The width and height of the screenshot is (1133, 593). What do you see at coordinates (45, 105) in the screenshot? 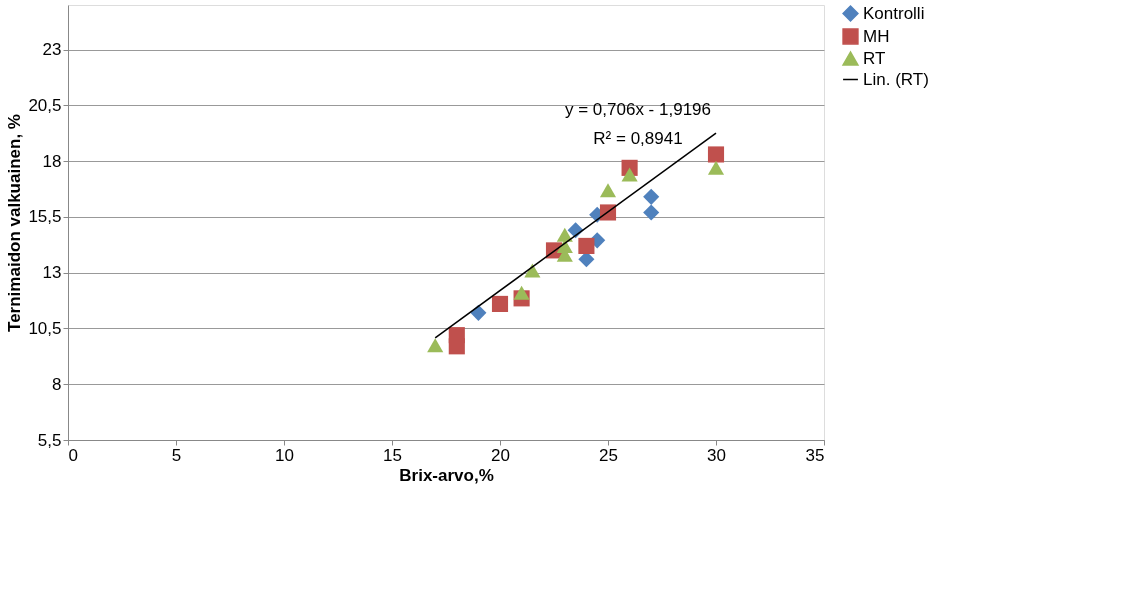
I see `y-tick-label: 20,5` at bounding box center [45, 105].